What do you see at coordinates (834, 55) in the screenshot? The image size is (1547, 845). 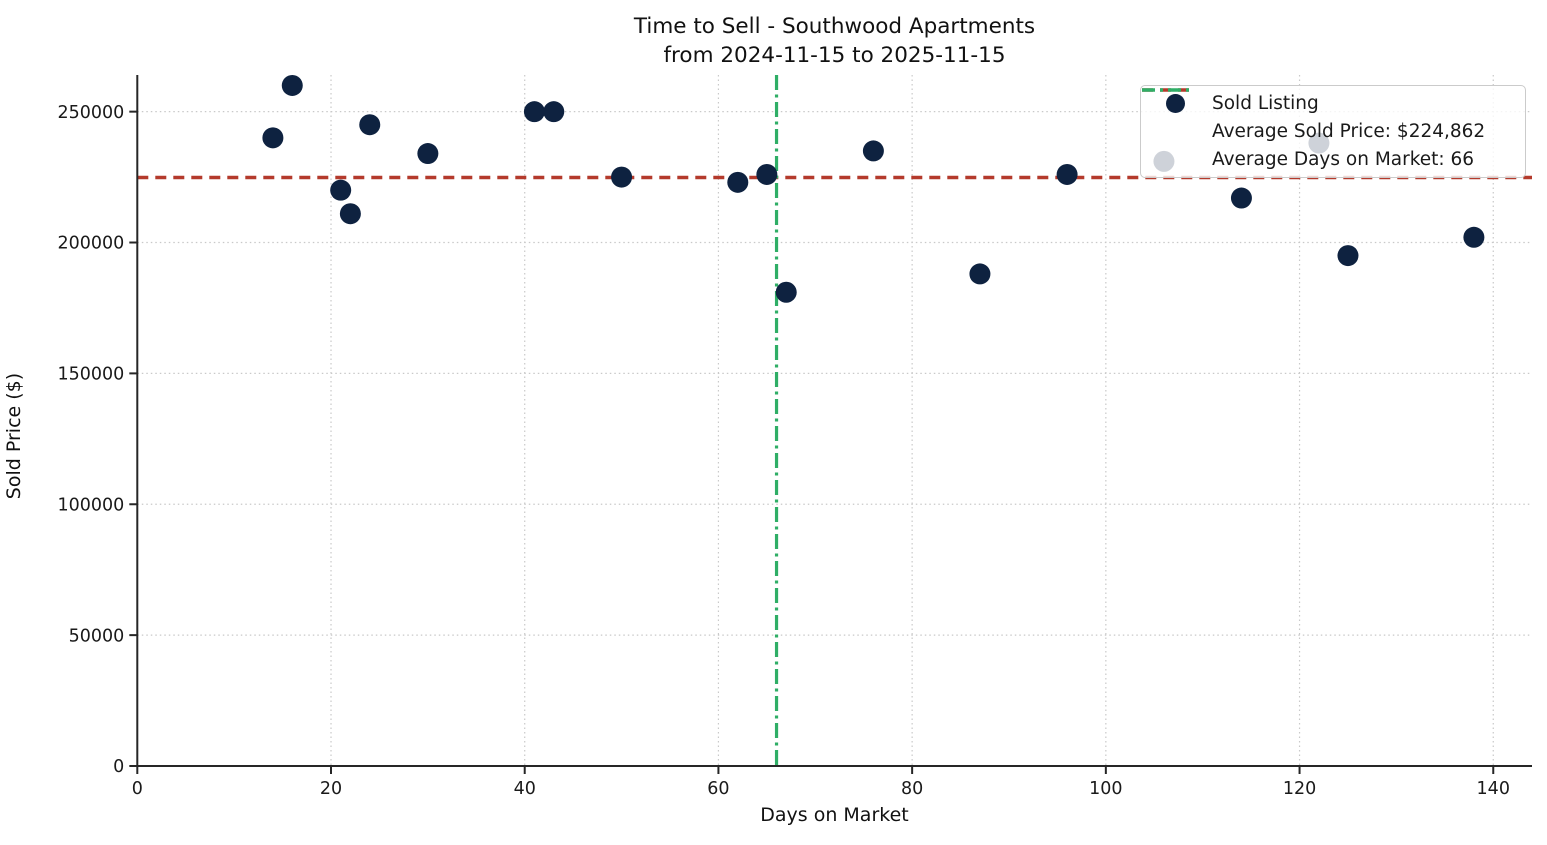 I see `chart-title-line2: from 2024-11-15 to 2025-11-15` at bounding box center [834, 55].